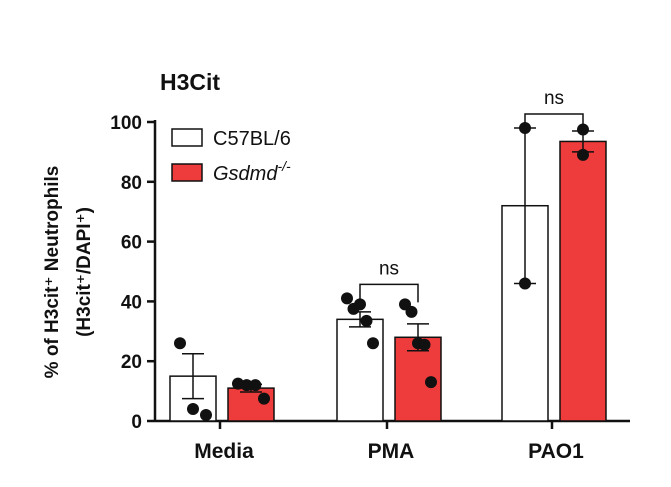  Describe the element at coordinates (231, 156) in the screenshot. I see `legend: C57BL/6 Gsdmd-/-` at that location.